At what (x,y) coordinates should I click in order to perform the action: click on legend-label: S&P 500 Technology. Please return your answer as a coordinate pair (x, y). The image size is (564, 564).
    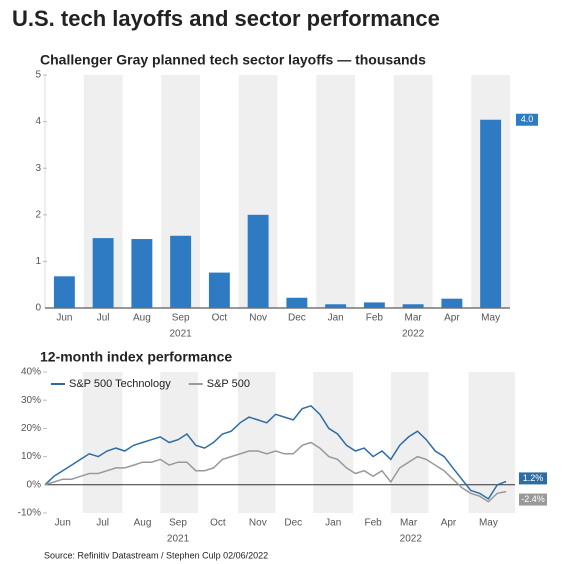
    Looking at the image, I should click on (120, 384).